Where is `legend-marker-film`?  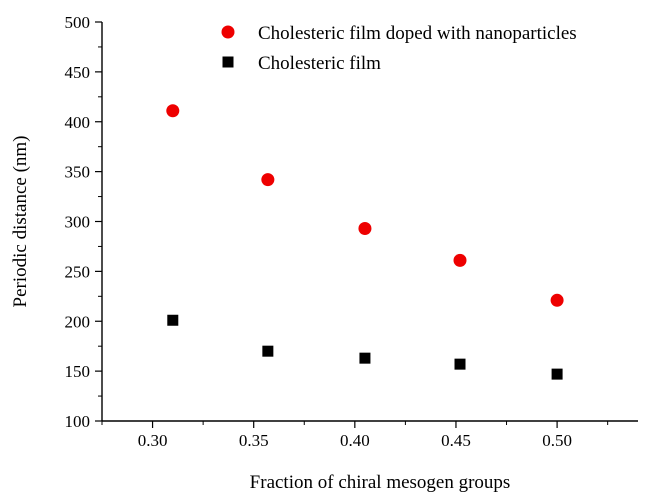 legend-marker-film is located at coordinates (228, 62).